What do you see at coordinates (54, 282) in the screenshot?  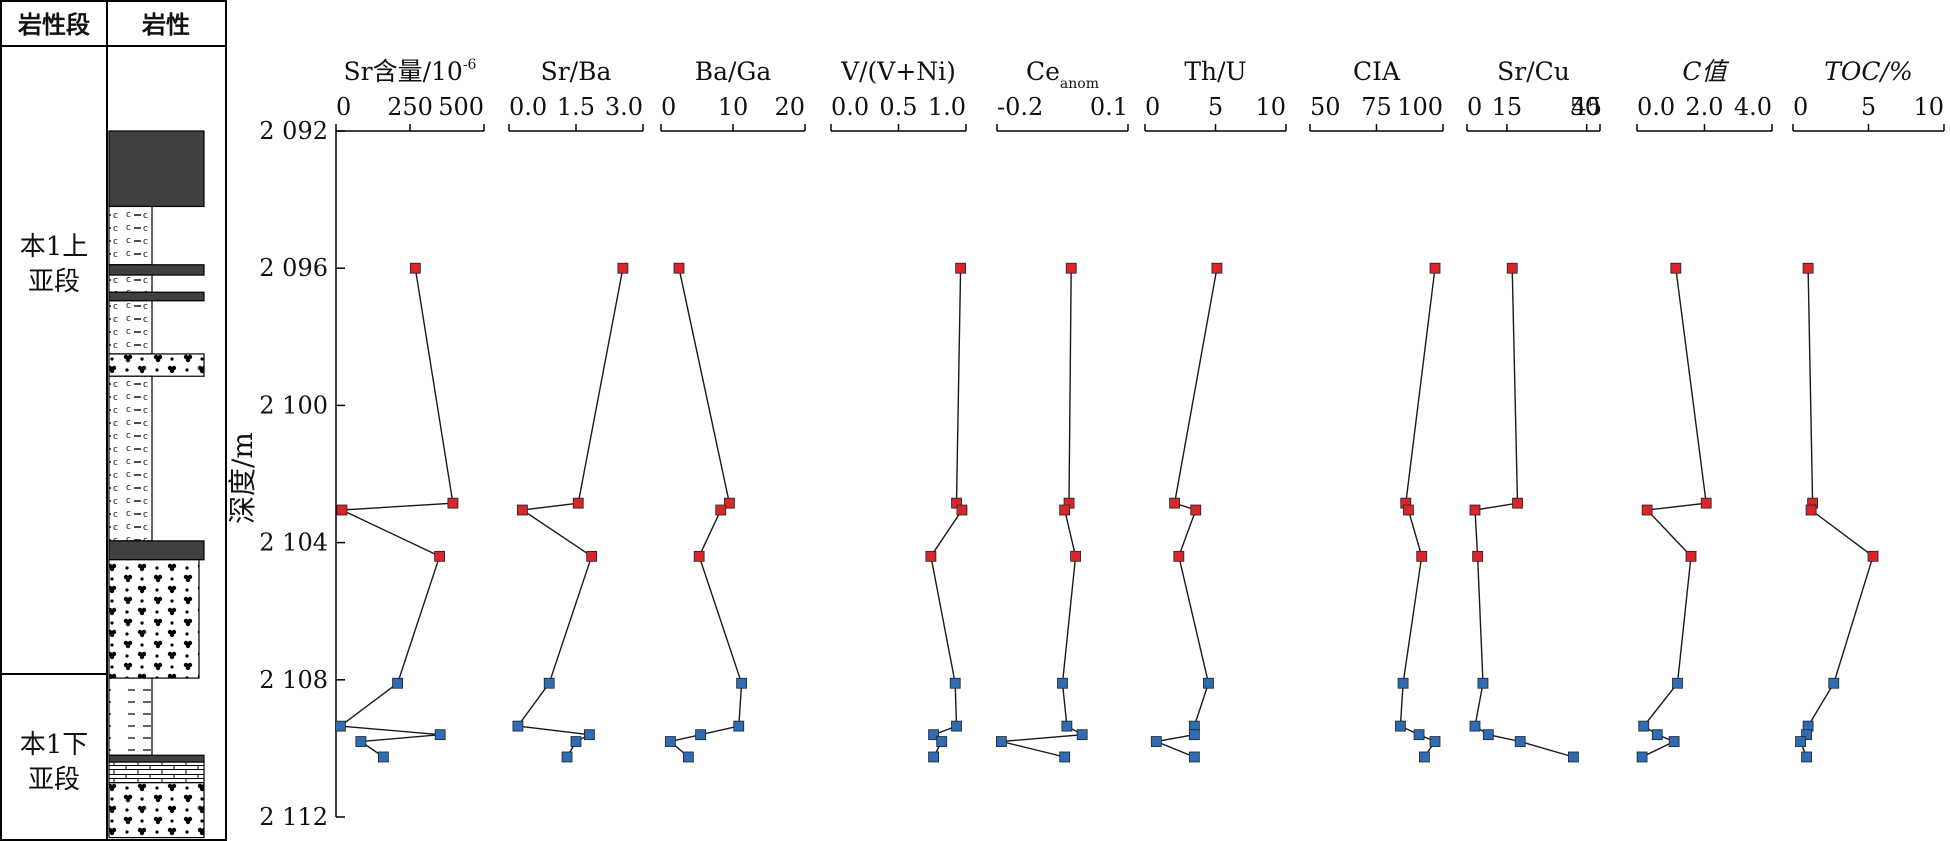 I see `upper-member-line2: 亚段` at bounding box center [54, 282].